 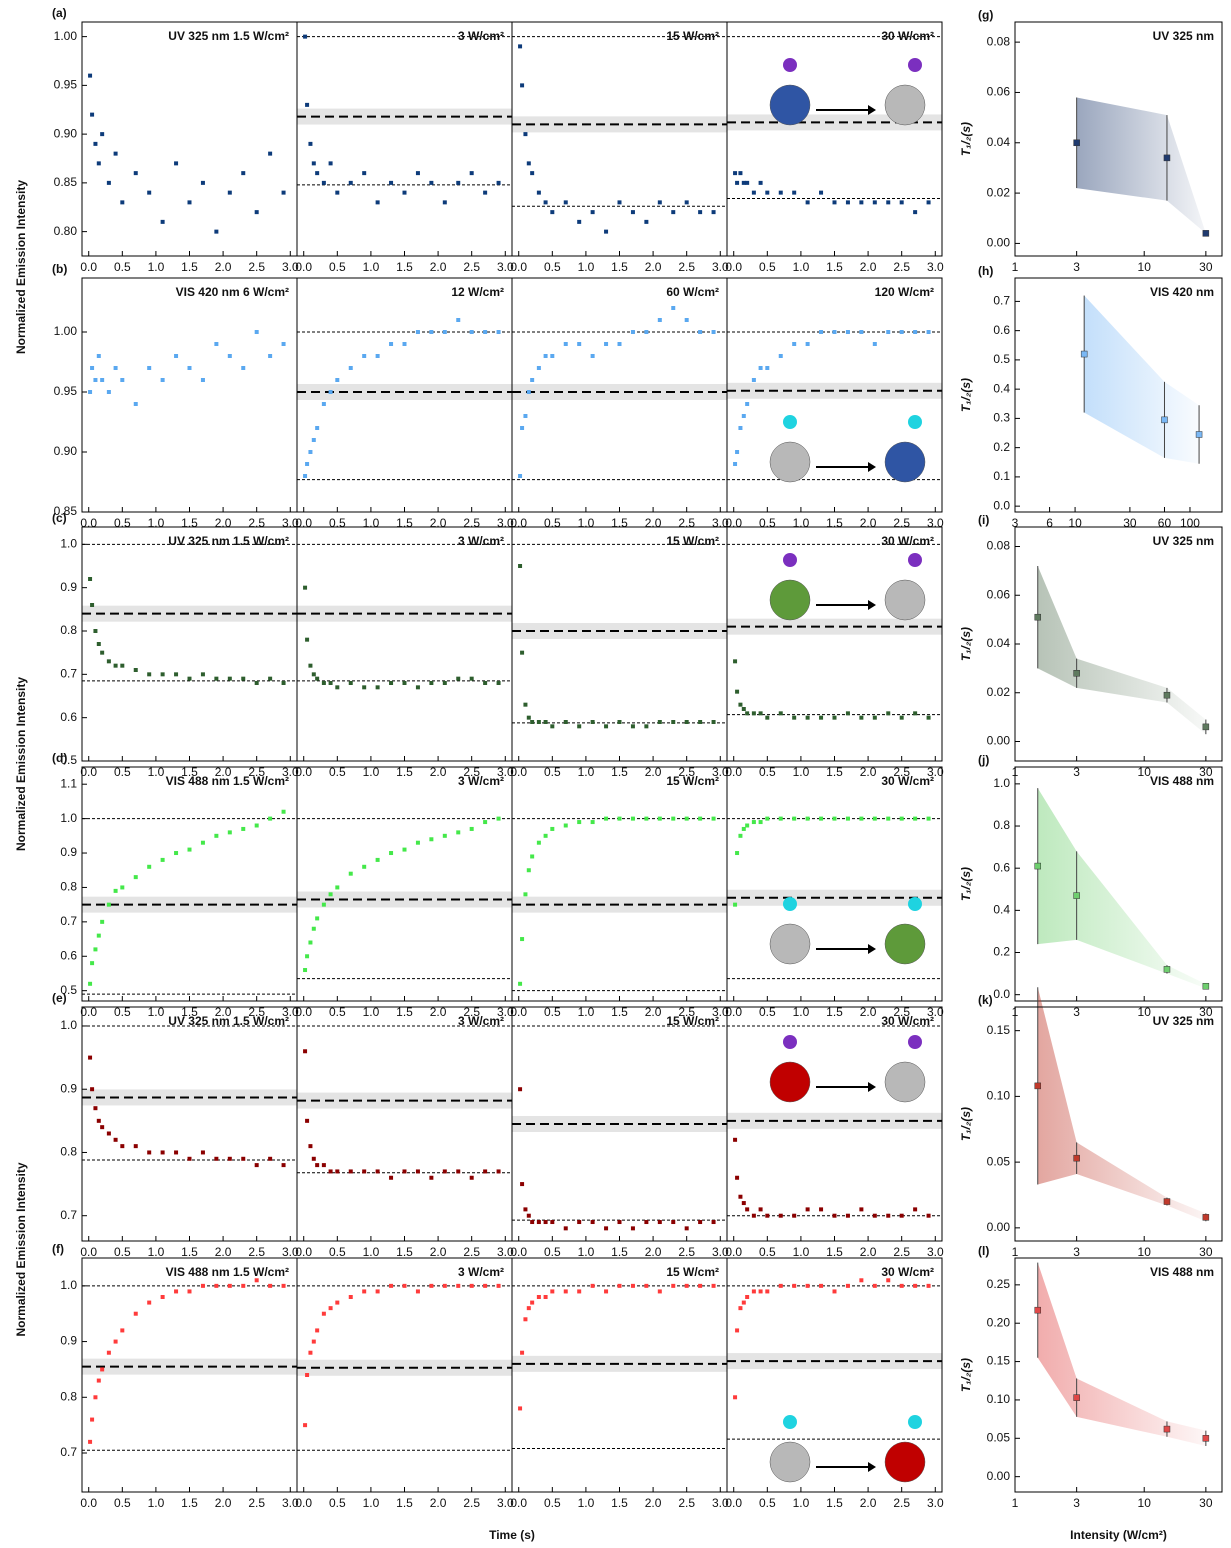 I want to click on y-tick-label: 1.0, so click(x=68, y=1285).